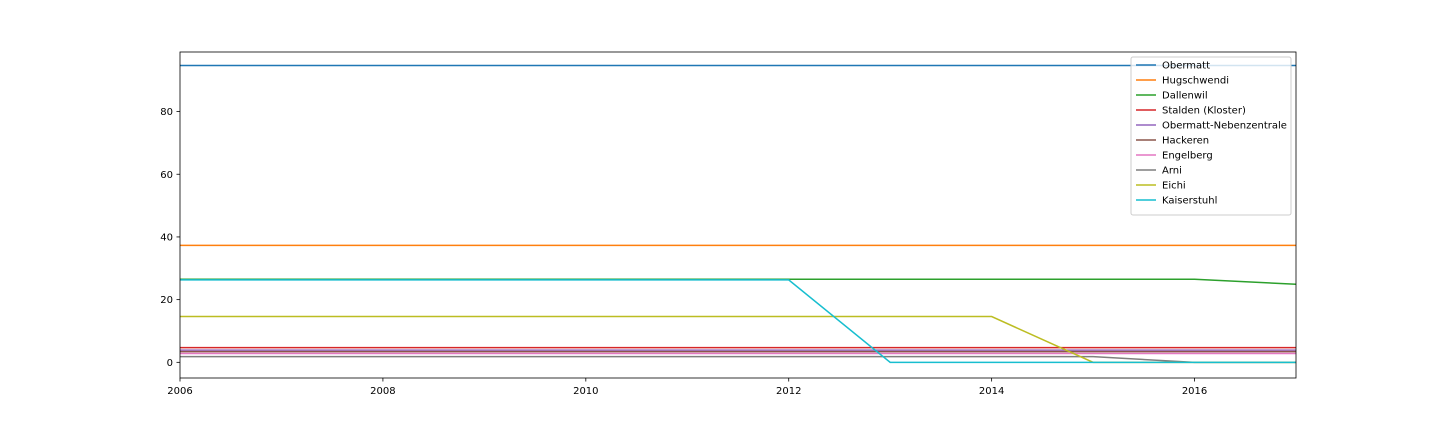 The width and height of the screenshot is (1440, 432). Describe the element at coordinates (179, 391) in the screenshot. I see `x-tick-label: 2006` at that location.